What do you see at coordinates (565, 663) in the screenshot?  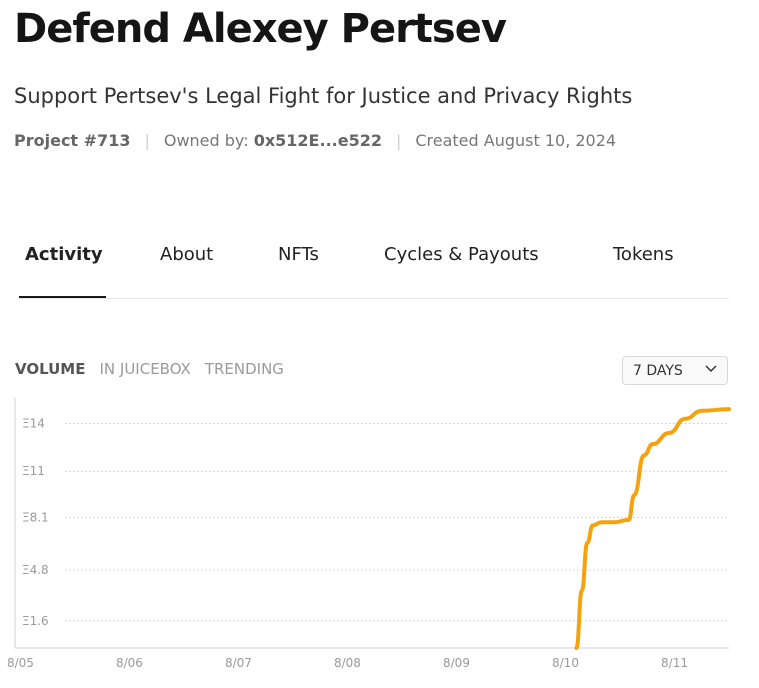 I see `x-tick-label: 8/10` at bounding box center [565, 663].